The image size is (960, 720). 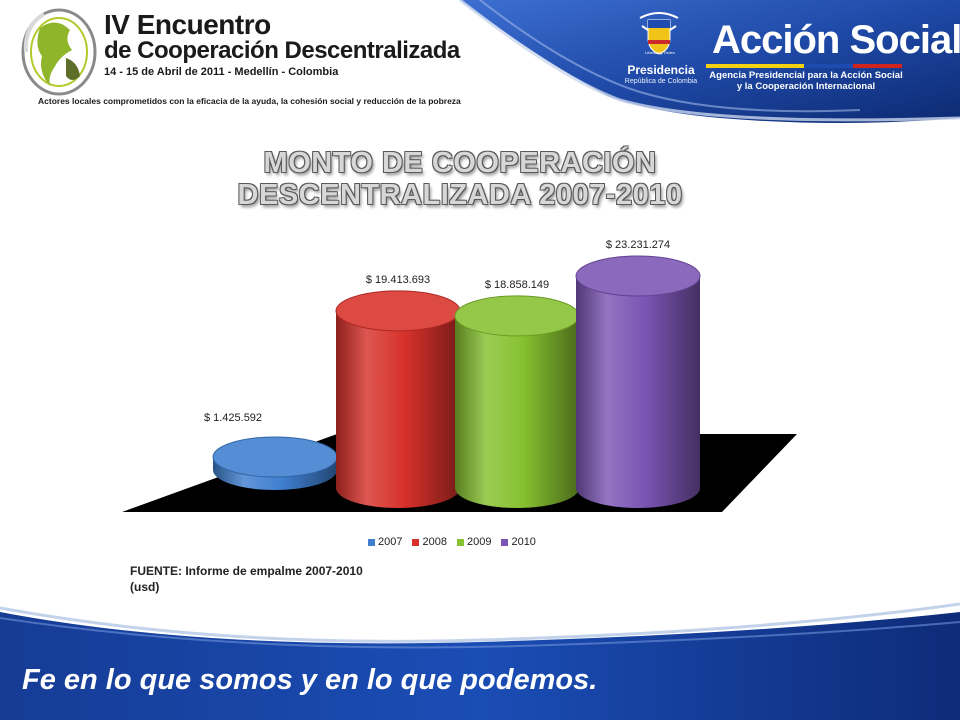 I want to click on legend-item-2007: 2007, so click(x=385, y=542).